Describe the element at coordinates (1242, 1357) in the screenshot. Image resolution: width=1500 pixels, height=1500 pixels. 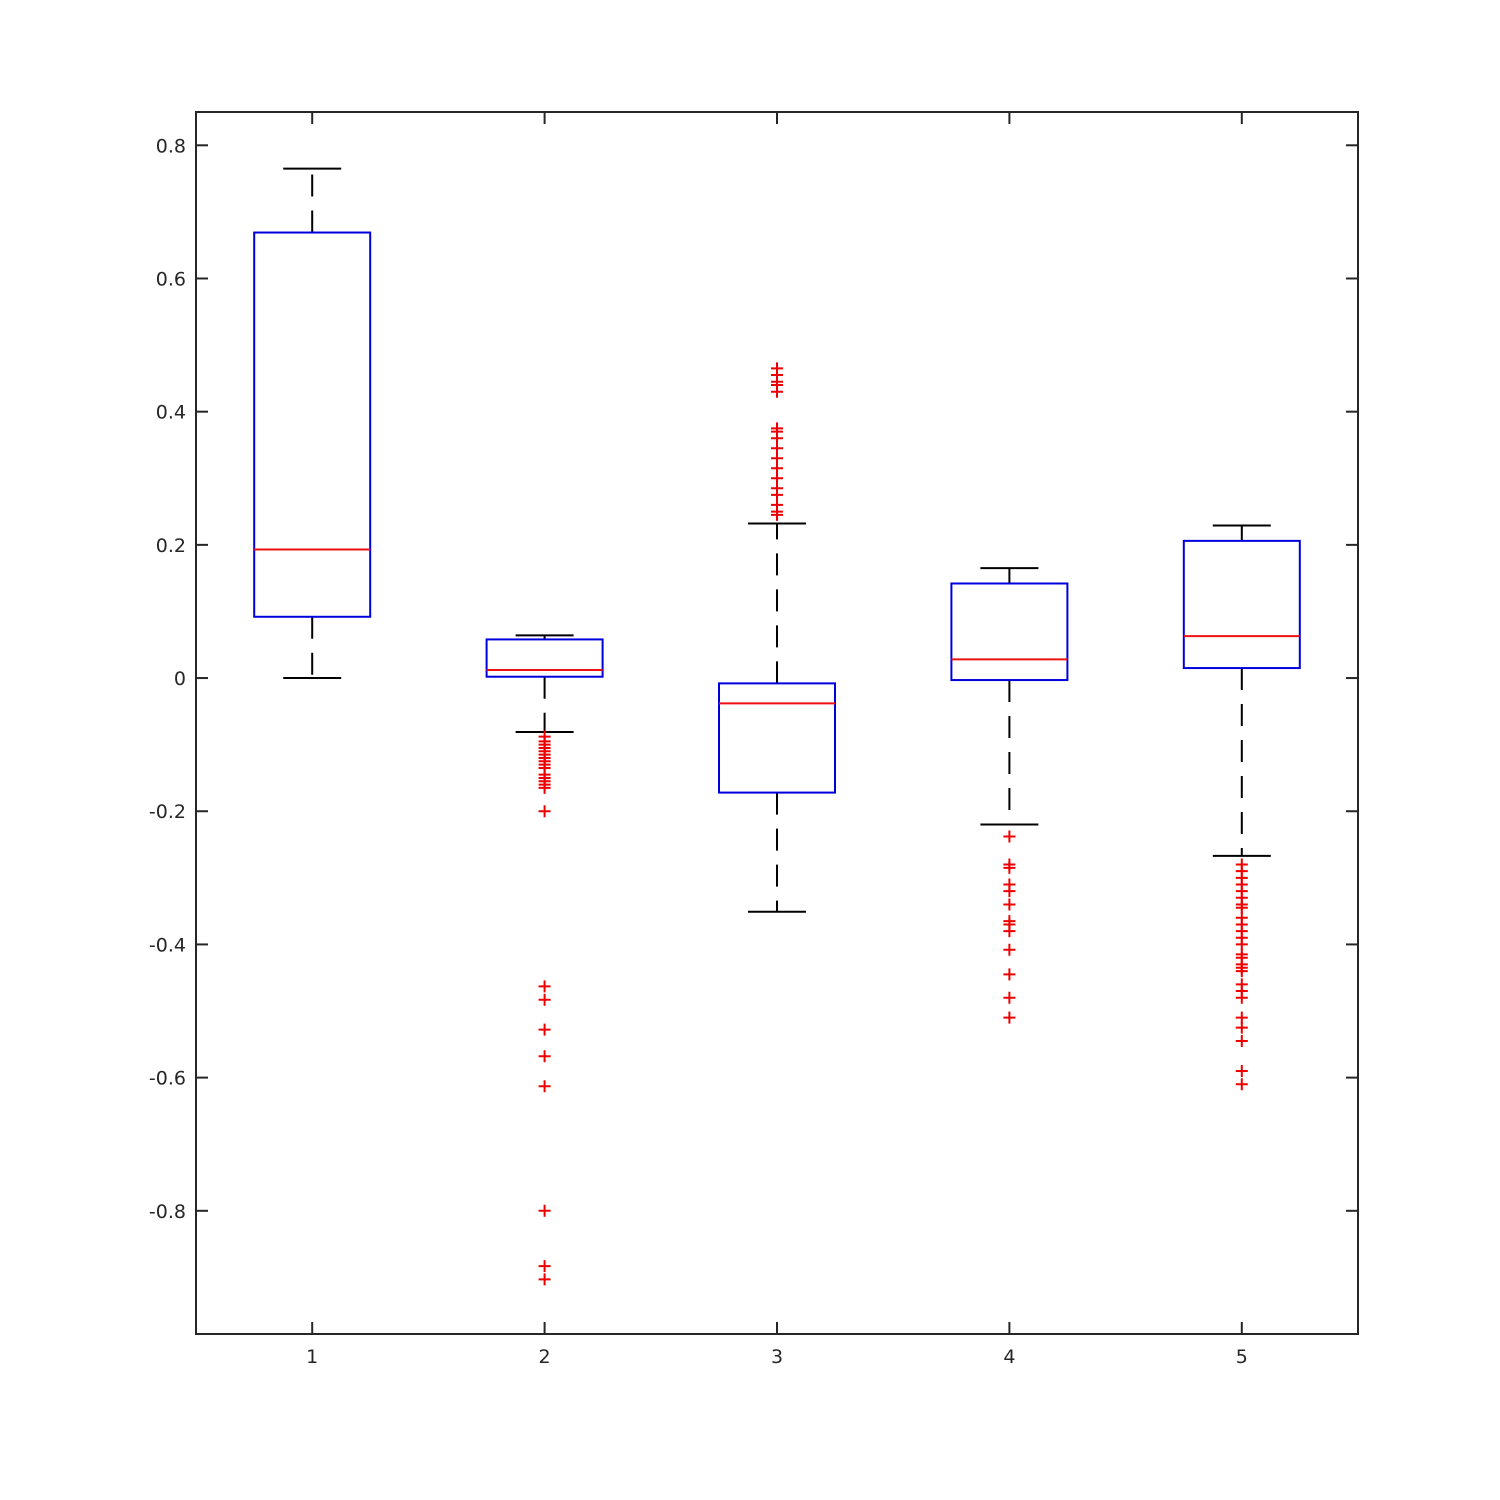
I see `x-tick-label: 5` at that location.